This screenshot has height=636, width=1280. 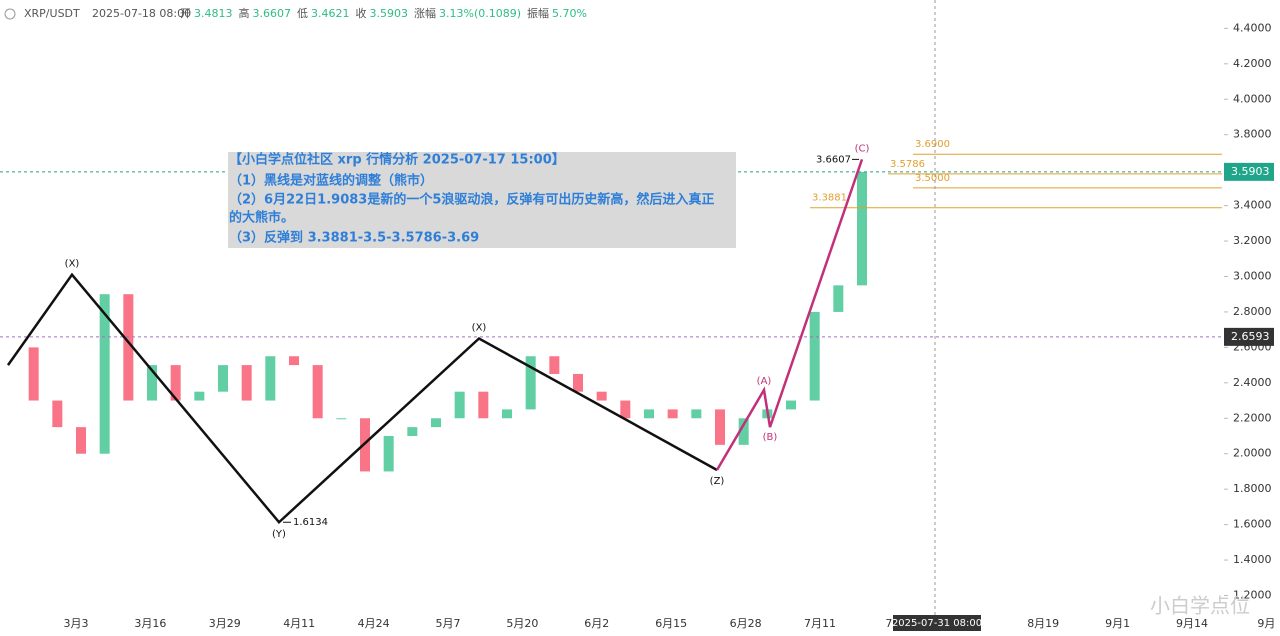 What do you see at coordinates (1252, 27) in the screenshot?
I see `y-tick-label: 4.4000` at bounding box center [1252, 27].